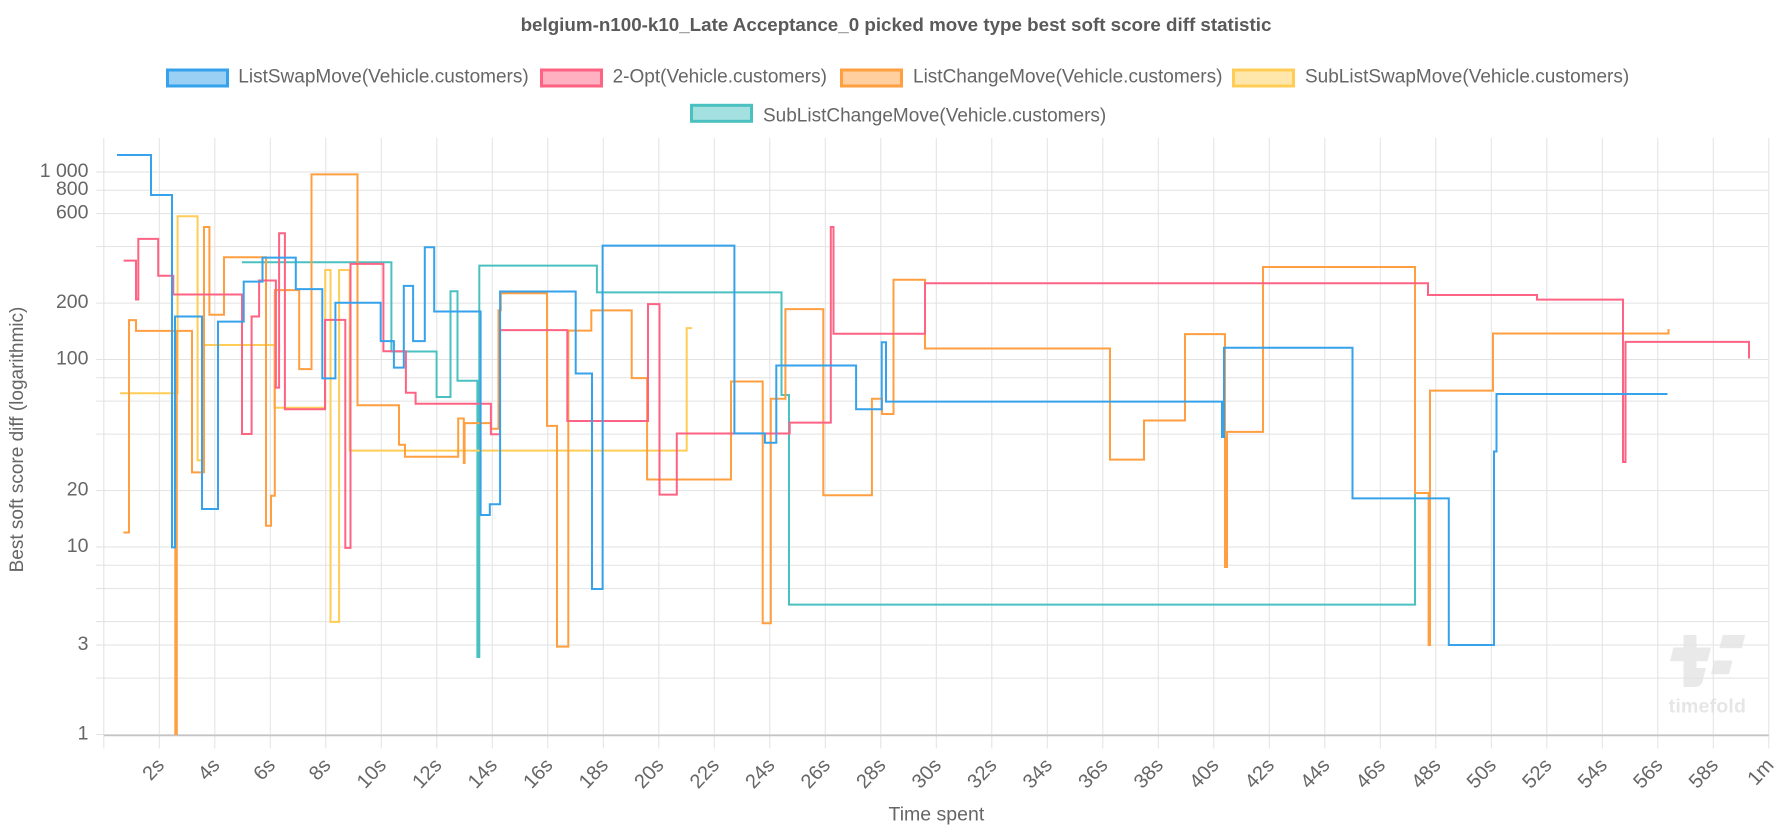 Image resolution: width=1792 pixels, height=837 pixels. I want to click on svg-text: 3, so click(83, 644).